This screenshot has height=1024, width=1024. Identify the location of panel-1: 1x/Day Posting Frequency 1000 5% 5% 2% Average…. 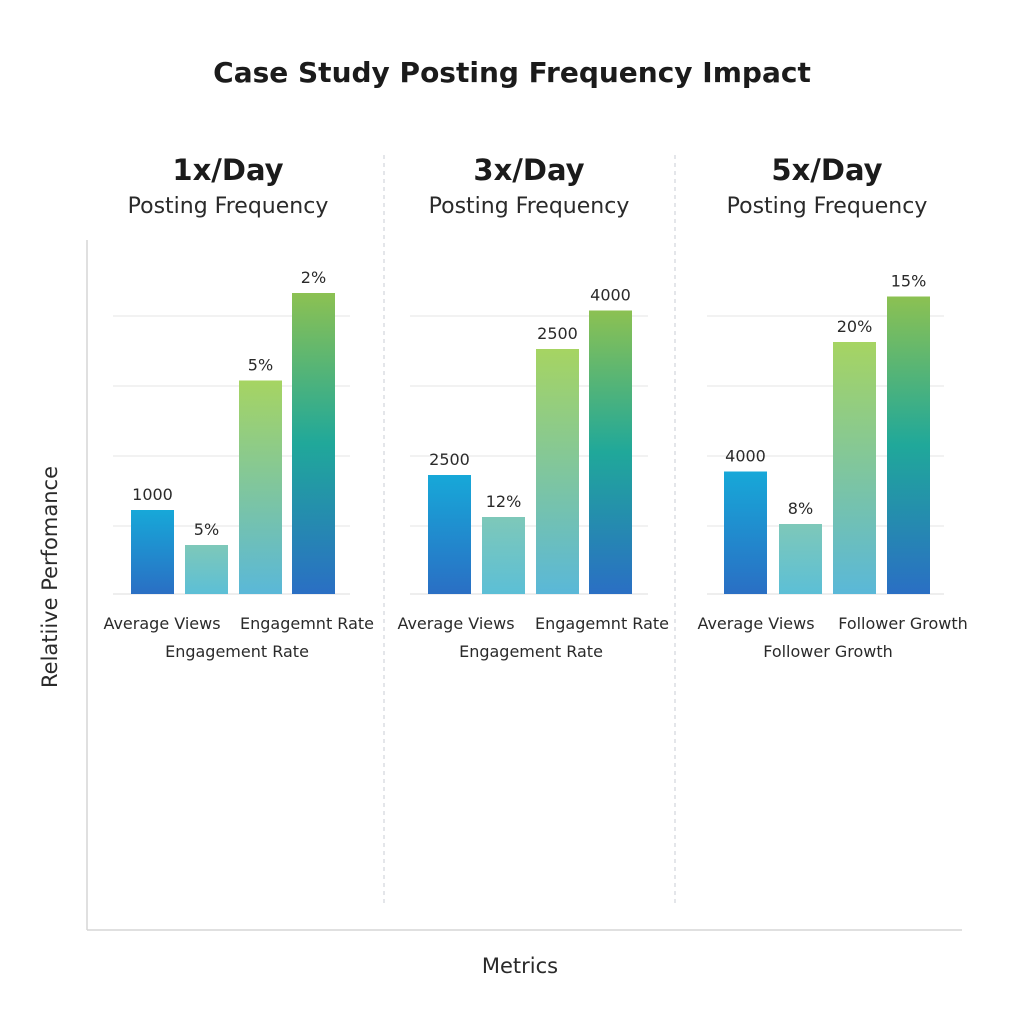
(238, 407).